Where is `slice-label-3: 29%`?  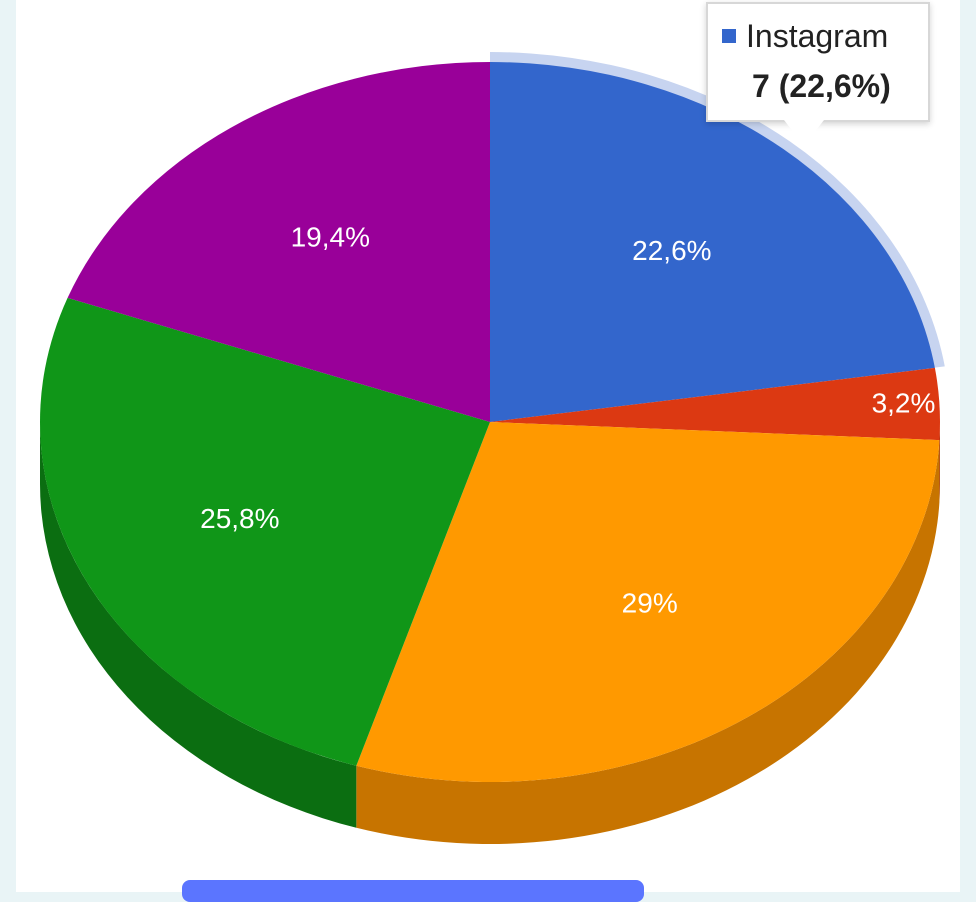 slice-label-3: 29% is located at coordinates (650, 602).